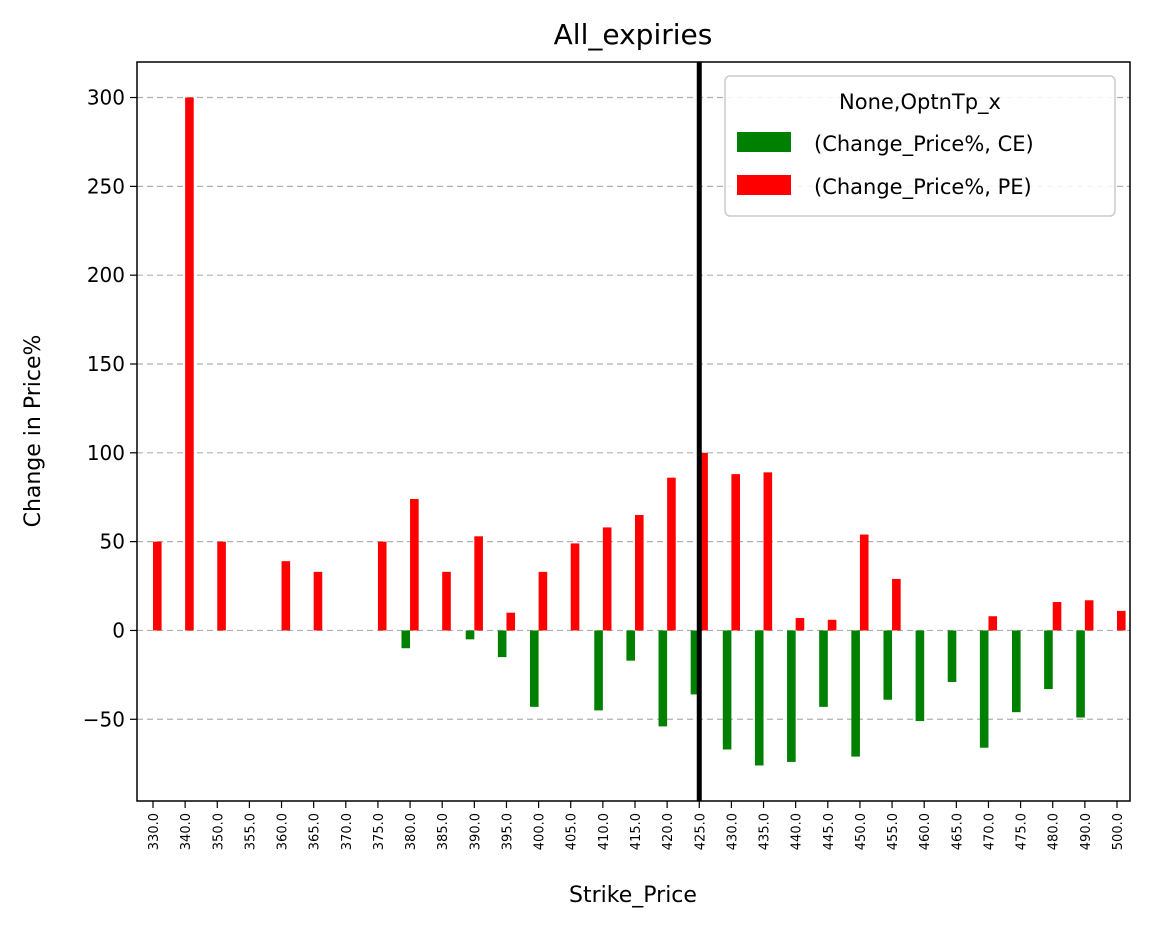 Image resolution: width=1149 pixels, height=928 pixels. Describe the element at coordinates (1054, 831) in the screenshot. I see `x-tick-label: 480.0` at that location.